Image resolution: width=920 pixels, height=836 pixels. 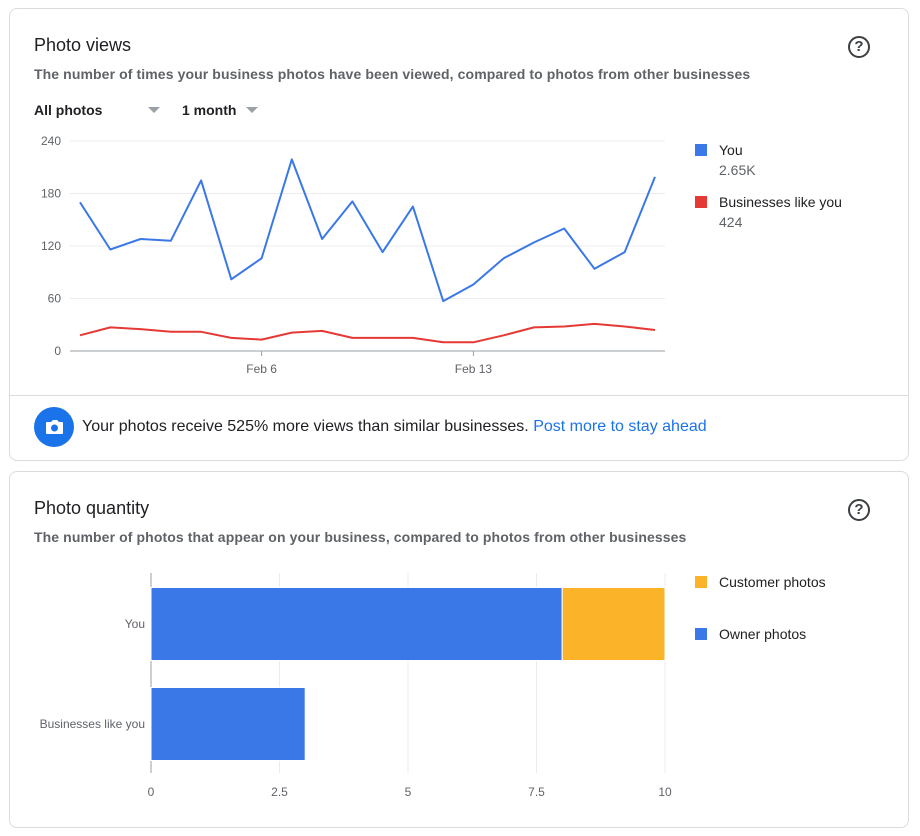 I want to click on legend-swatch-businesses, so click(x=701, y=202).